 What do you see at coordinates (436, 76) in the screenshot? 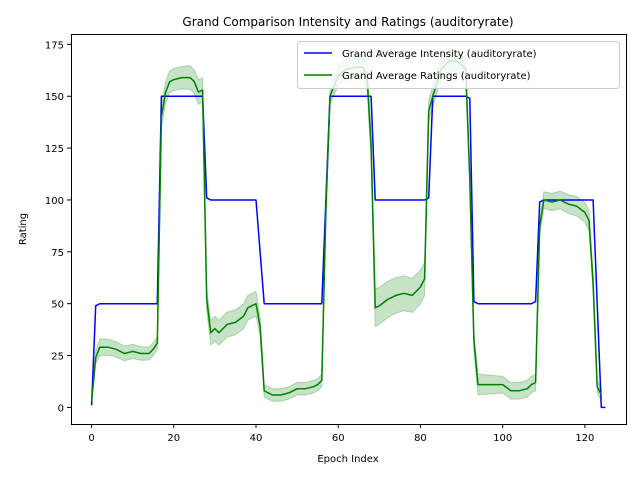
I see `legend-label-ratings: Grand Average Ratings (auditoryrate)` at bounding box center [436, 76].